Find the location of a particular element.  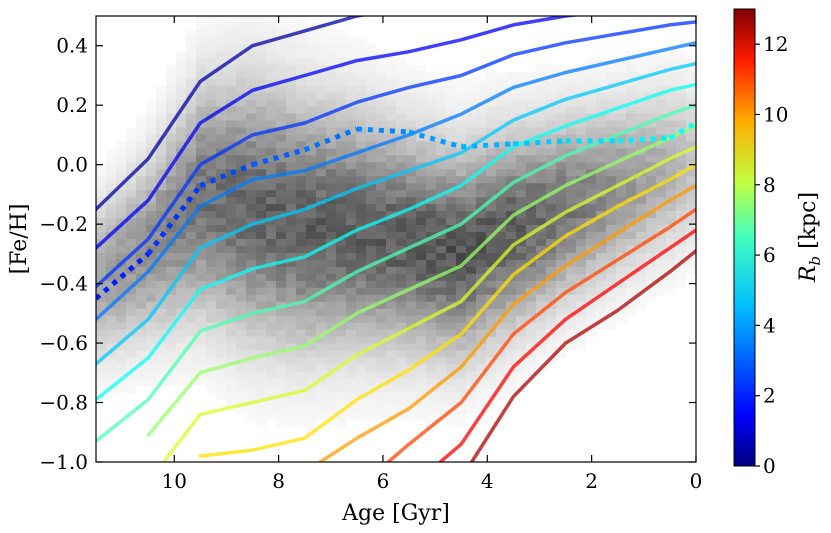

dotted-segment is located at coordinates (278, 157).